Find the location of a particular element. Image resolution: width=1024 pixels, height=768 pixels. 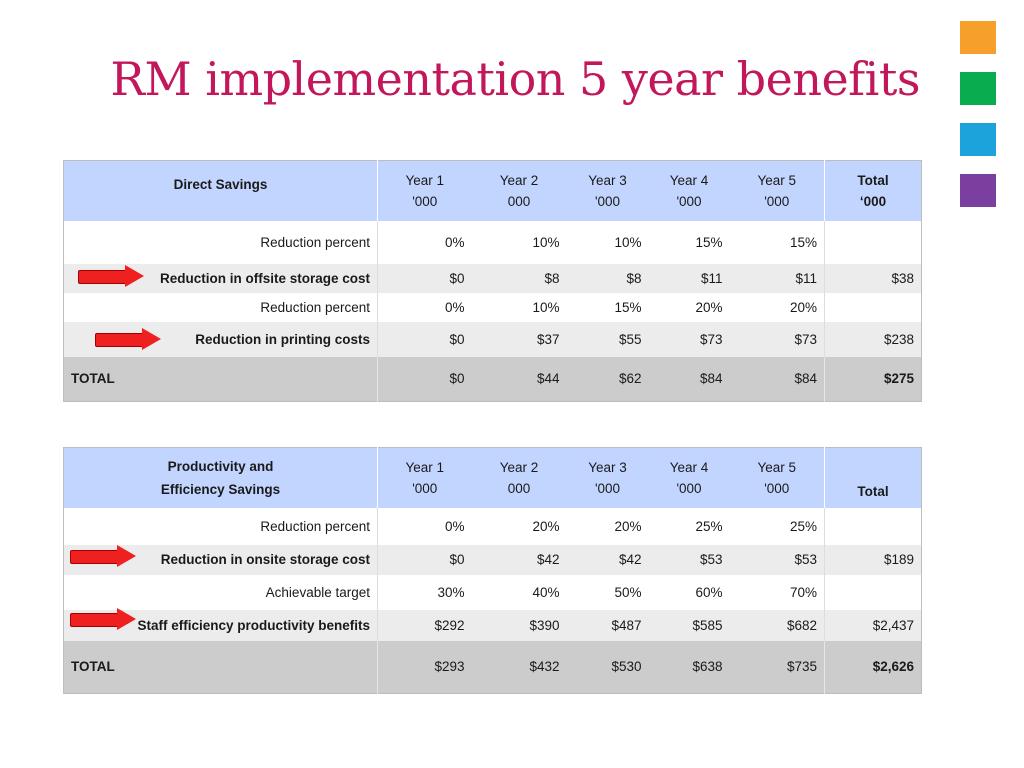

cell-year-3: $8 is located at coordinates (607, 278).